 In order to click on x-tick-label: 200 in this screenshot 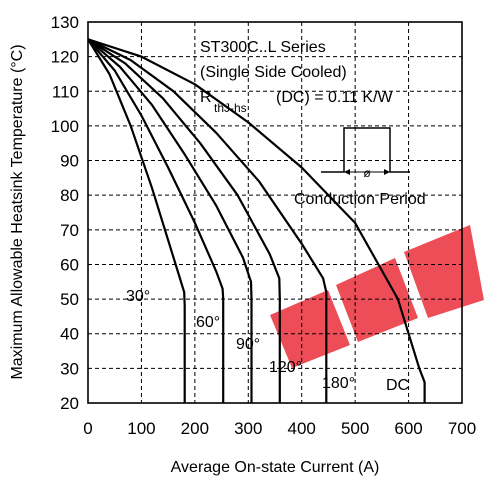, I will do `click(195, 428)`.